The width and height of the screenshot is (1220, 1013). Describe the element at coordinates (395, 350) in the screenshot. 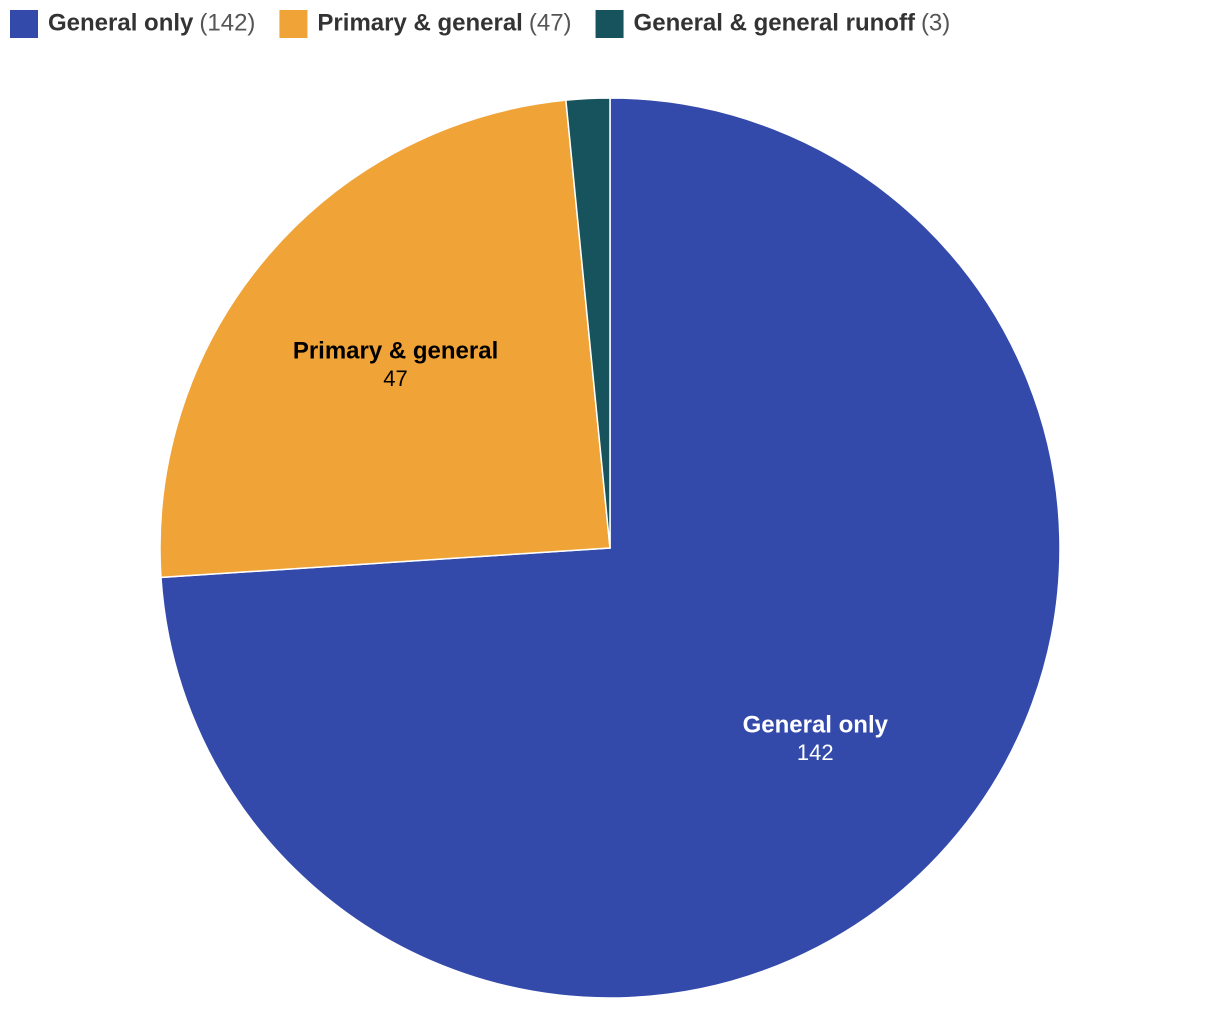

I see `slice-label-name: Primary & general` at that location.